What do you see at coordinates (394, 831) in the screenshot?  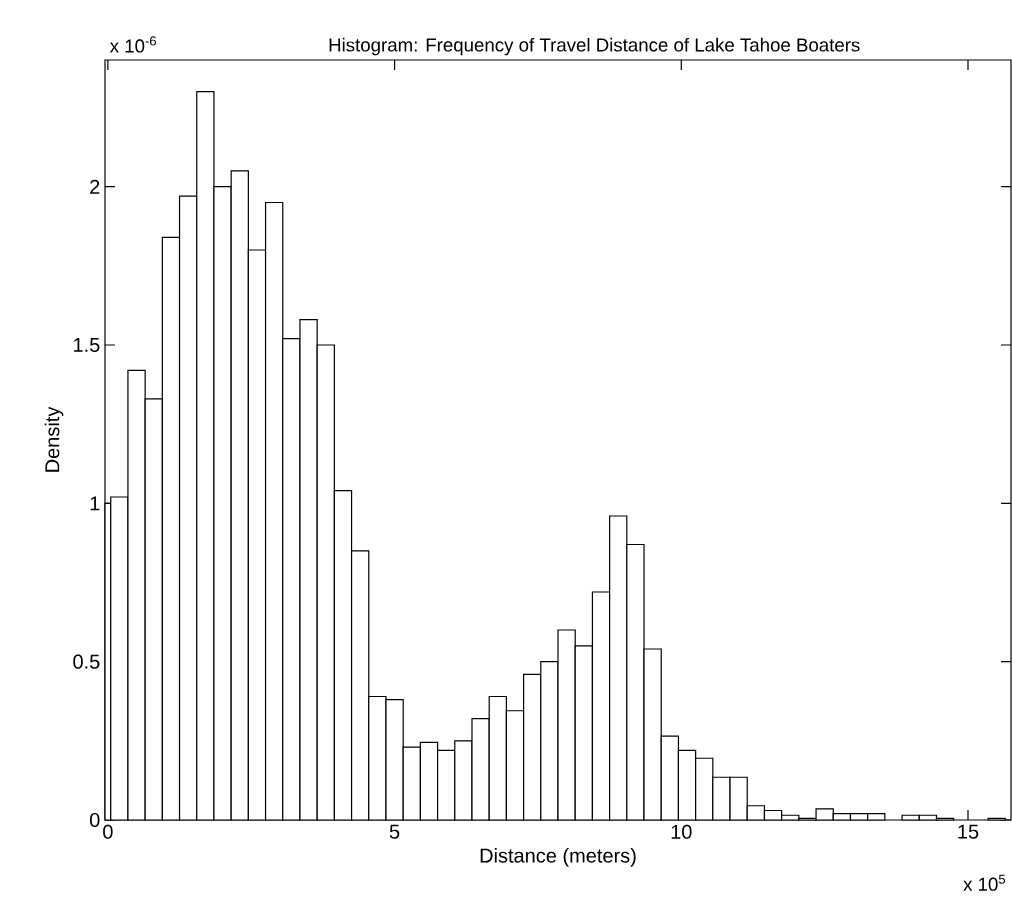 I see `x-tick-label: 5` at bounding box center [394, 831].